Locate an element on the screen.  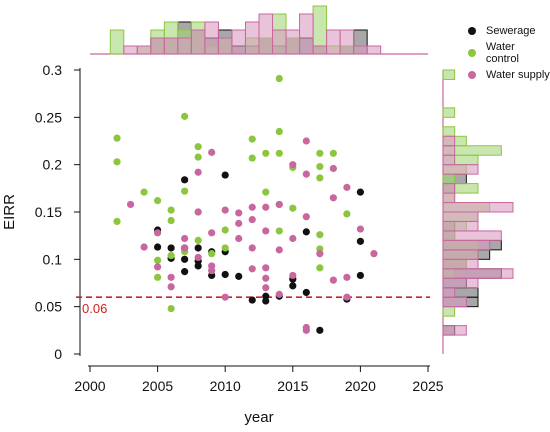
legend-label: Water supply is located at coordinates (518, 75).